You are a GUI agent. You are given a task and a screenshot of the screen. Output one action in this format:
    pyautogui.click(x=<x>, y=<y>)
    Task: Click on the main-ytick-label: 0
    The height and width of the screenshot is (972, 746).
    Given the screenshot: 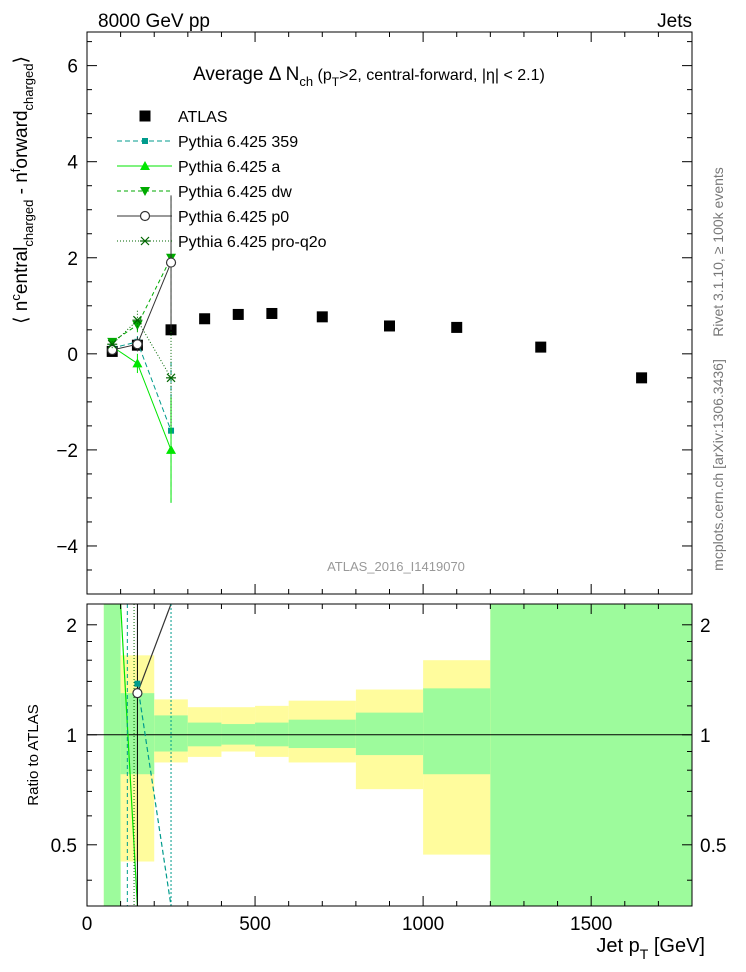 What is the action you would take?
    pyautogui.click(x=72, y=355)
    